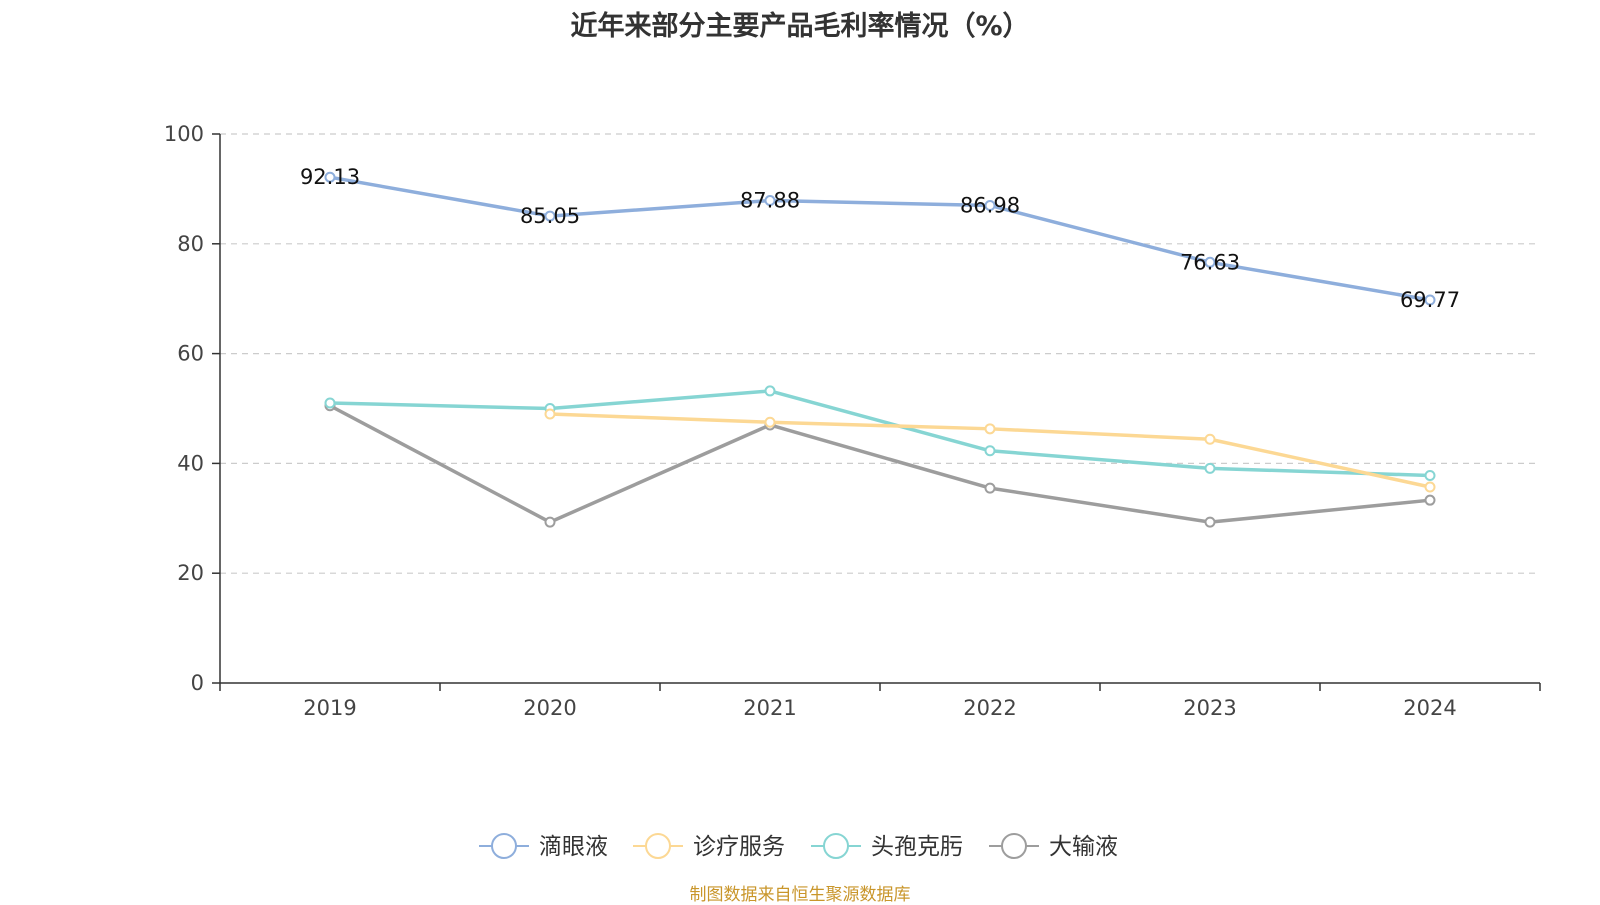  What do you see at coordinates (1209, 708) in the screenshot?
I see `x-tick-label-2023: 2023` at bounding box center [1209, 708].